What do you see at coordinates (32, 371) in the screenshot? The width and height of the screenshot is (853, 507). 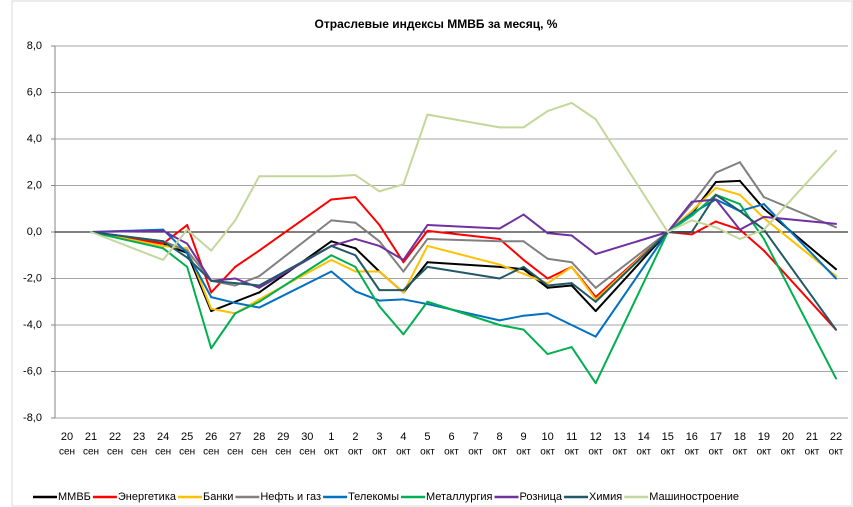 I see `y-tick-label: -6,0` at bounding box center [32, 371].